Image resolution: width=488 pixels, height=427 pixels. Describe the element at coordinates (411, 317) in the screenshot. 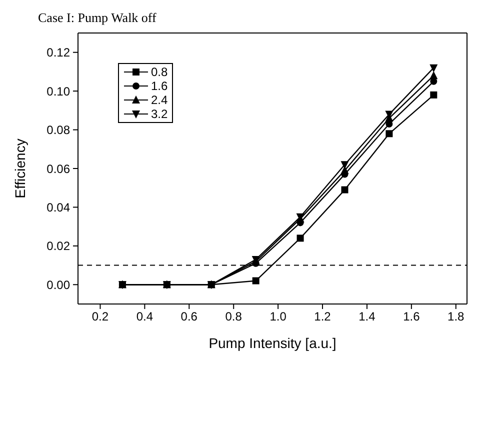

I see `x-tick-label: 1.6` at that location.